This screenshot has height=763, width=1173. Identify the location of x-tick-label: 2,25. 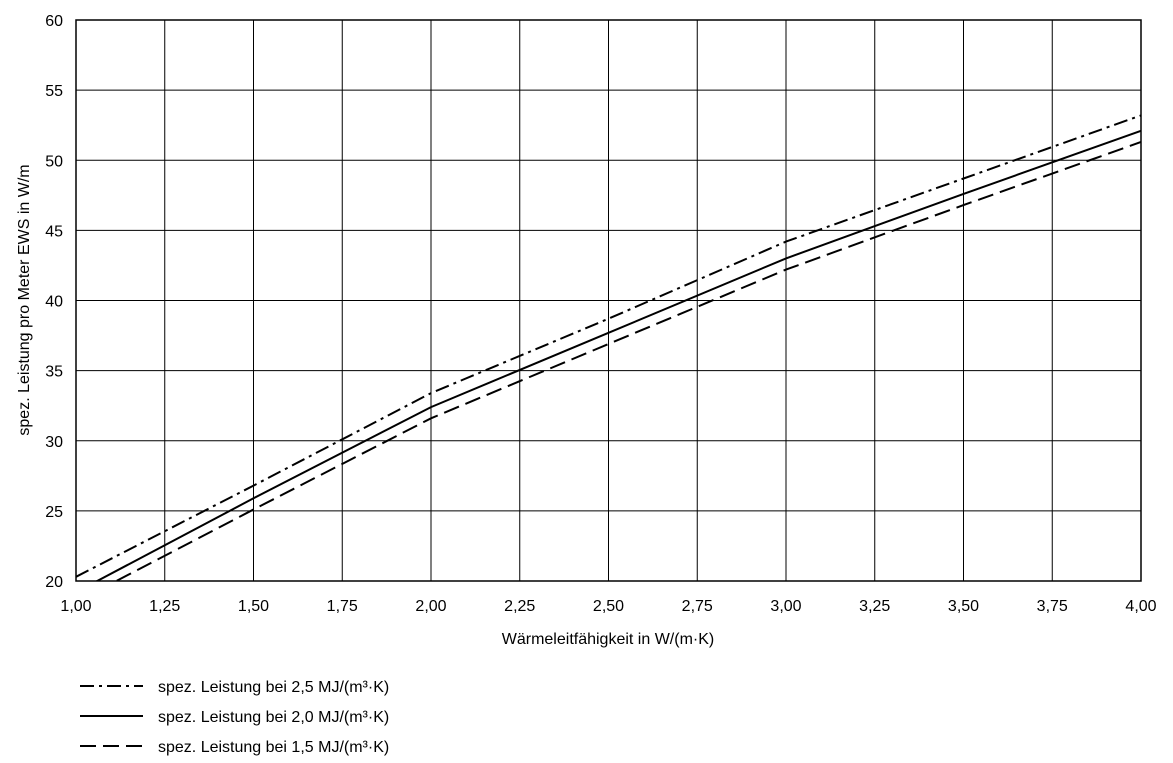
(519, 606).